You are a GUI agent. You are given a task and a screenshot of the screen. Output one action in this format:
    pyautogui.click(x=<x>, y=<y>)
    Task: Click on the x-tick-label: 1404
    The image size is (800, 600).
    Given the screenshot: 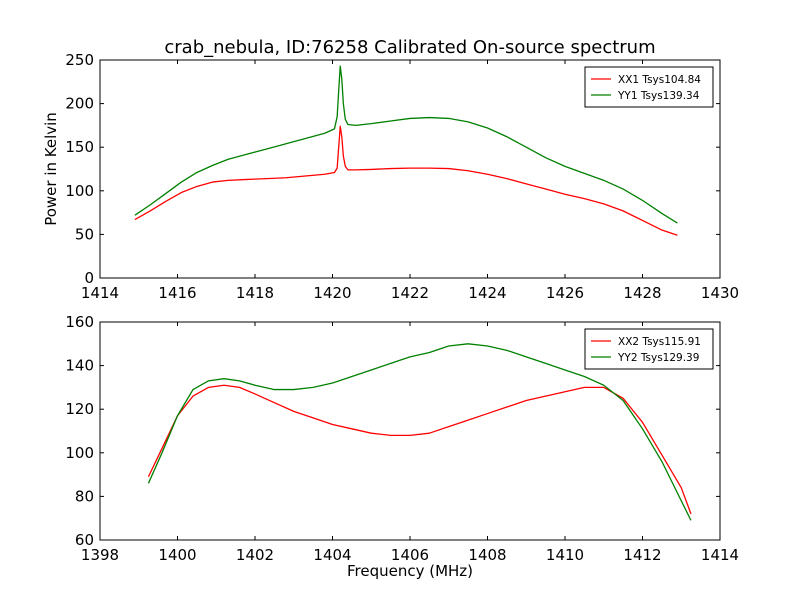 What is the action you would take?
    pyautogui.click(x=332, y=555)
    